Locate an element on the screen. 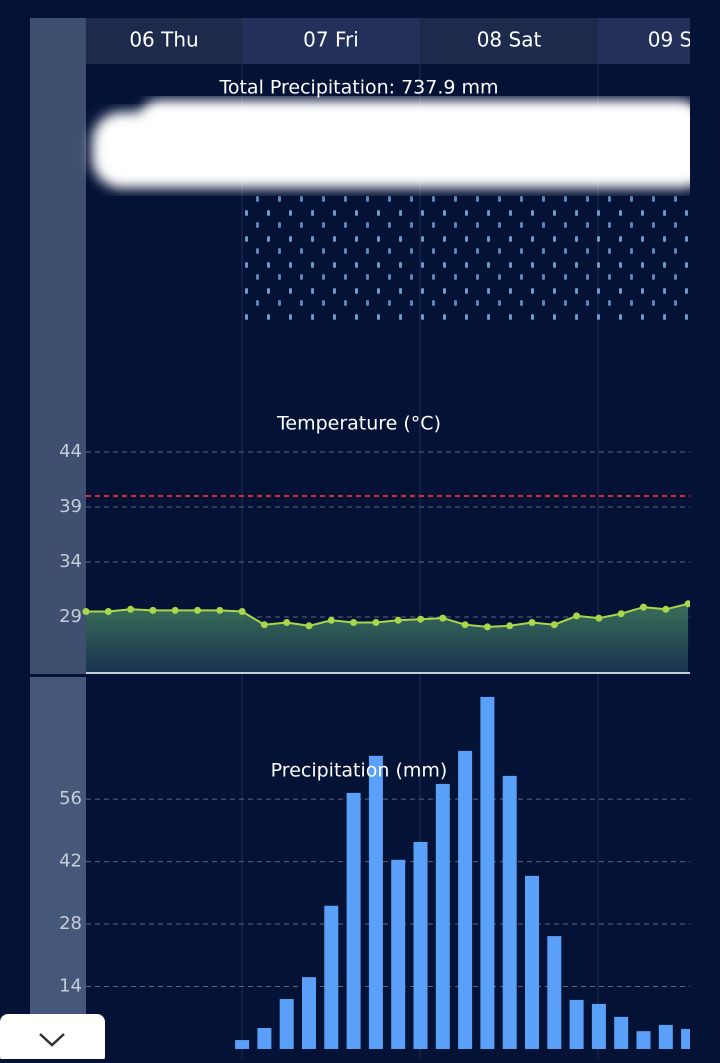  y-tick-label: 56 is located at coordinates (70, 798).